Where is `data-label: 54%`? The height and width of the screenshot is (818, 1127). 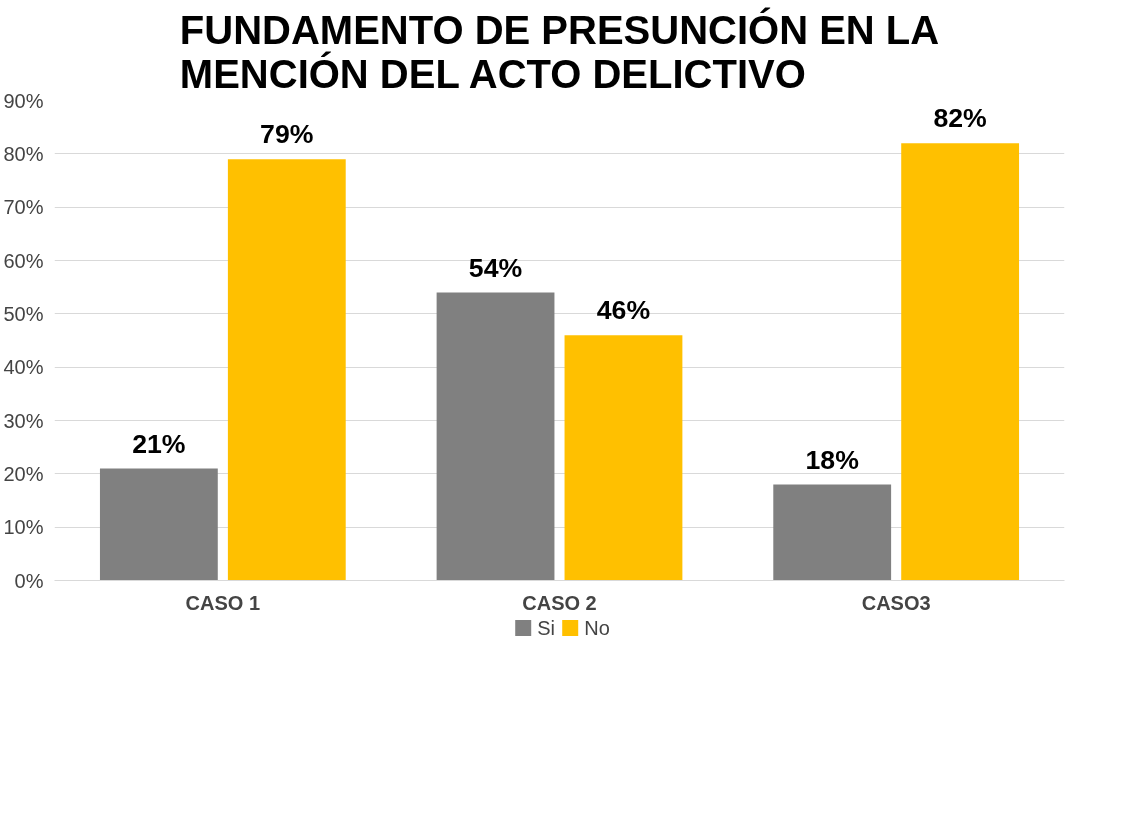
data-label: 54% is located at coordinates (495, 267).